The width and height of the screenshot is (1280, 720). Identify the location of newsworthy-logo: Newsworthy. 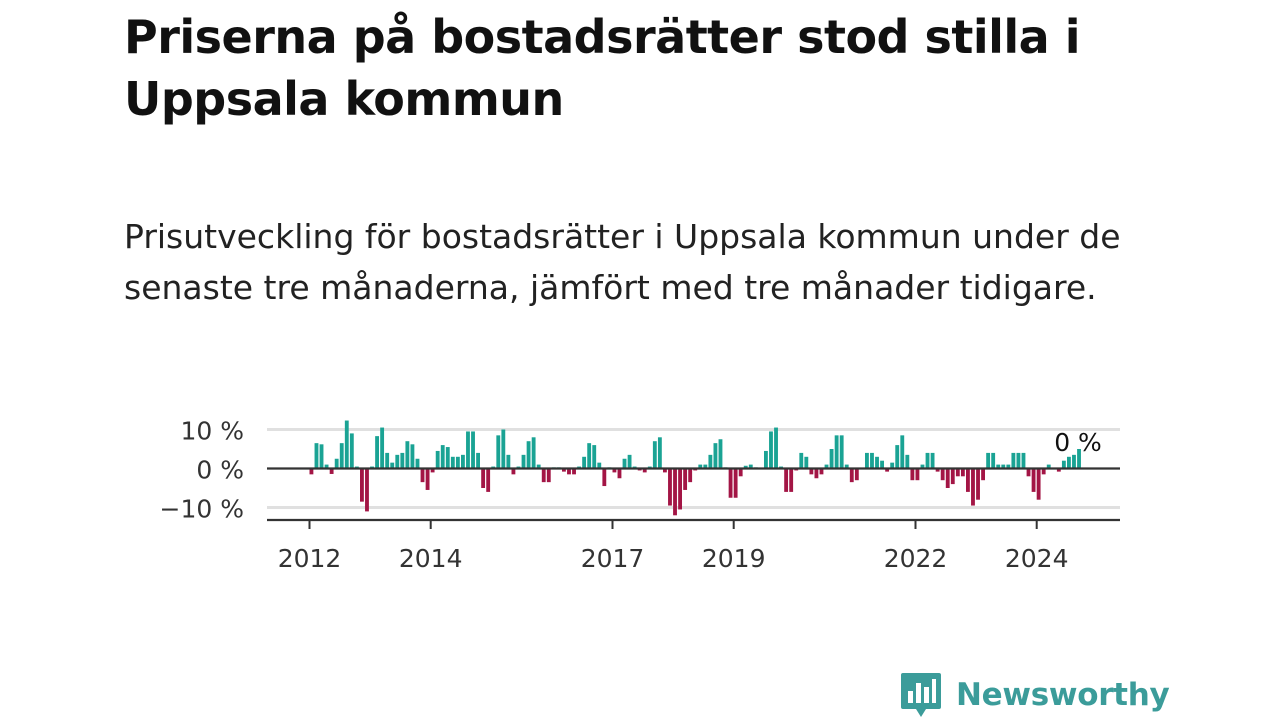
(1035, 695).